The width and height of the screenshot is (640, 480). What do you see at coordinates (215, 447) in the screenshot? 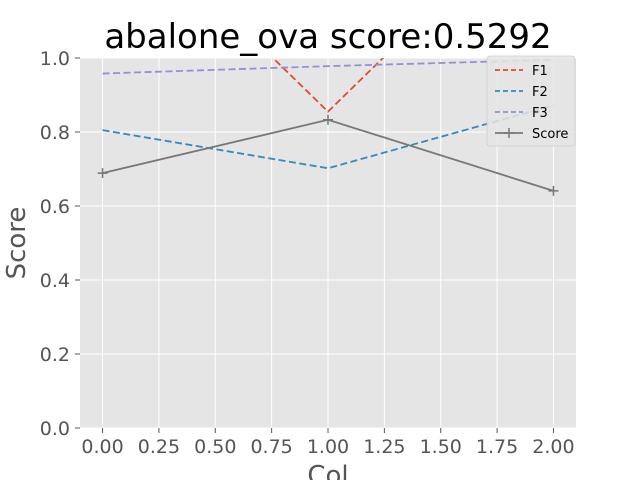
I see `x-tick-label: 0.50` at bounding box center [215, 447].